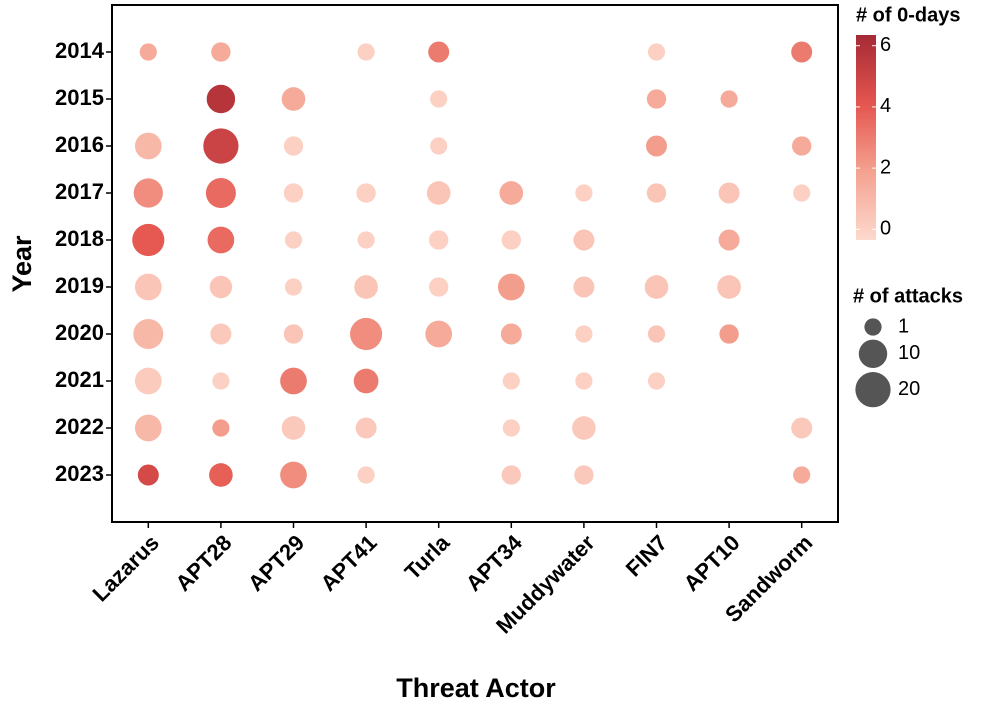 Image resolution: width=997 pixels, height=717 pixels. Describe the element at coordinates (494, 562) in the screenshot. I see `x-tick-label: APT34` at that location.